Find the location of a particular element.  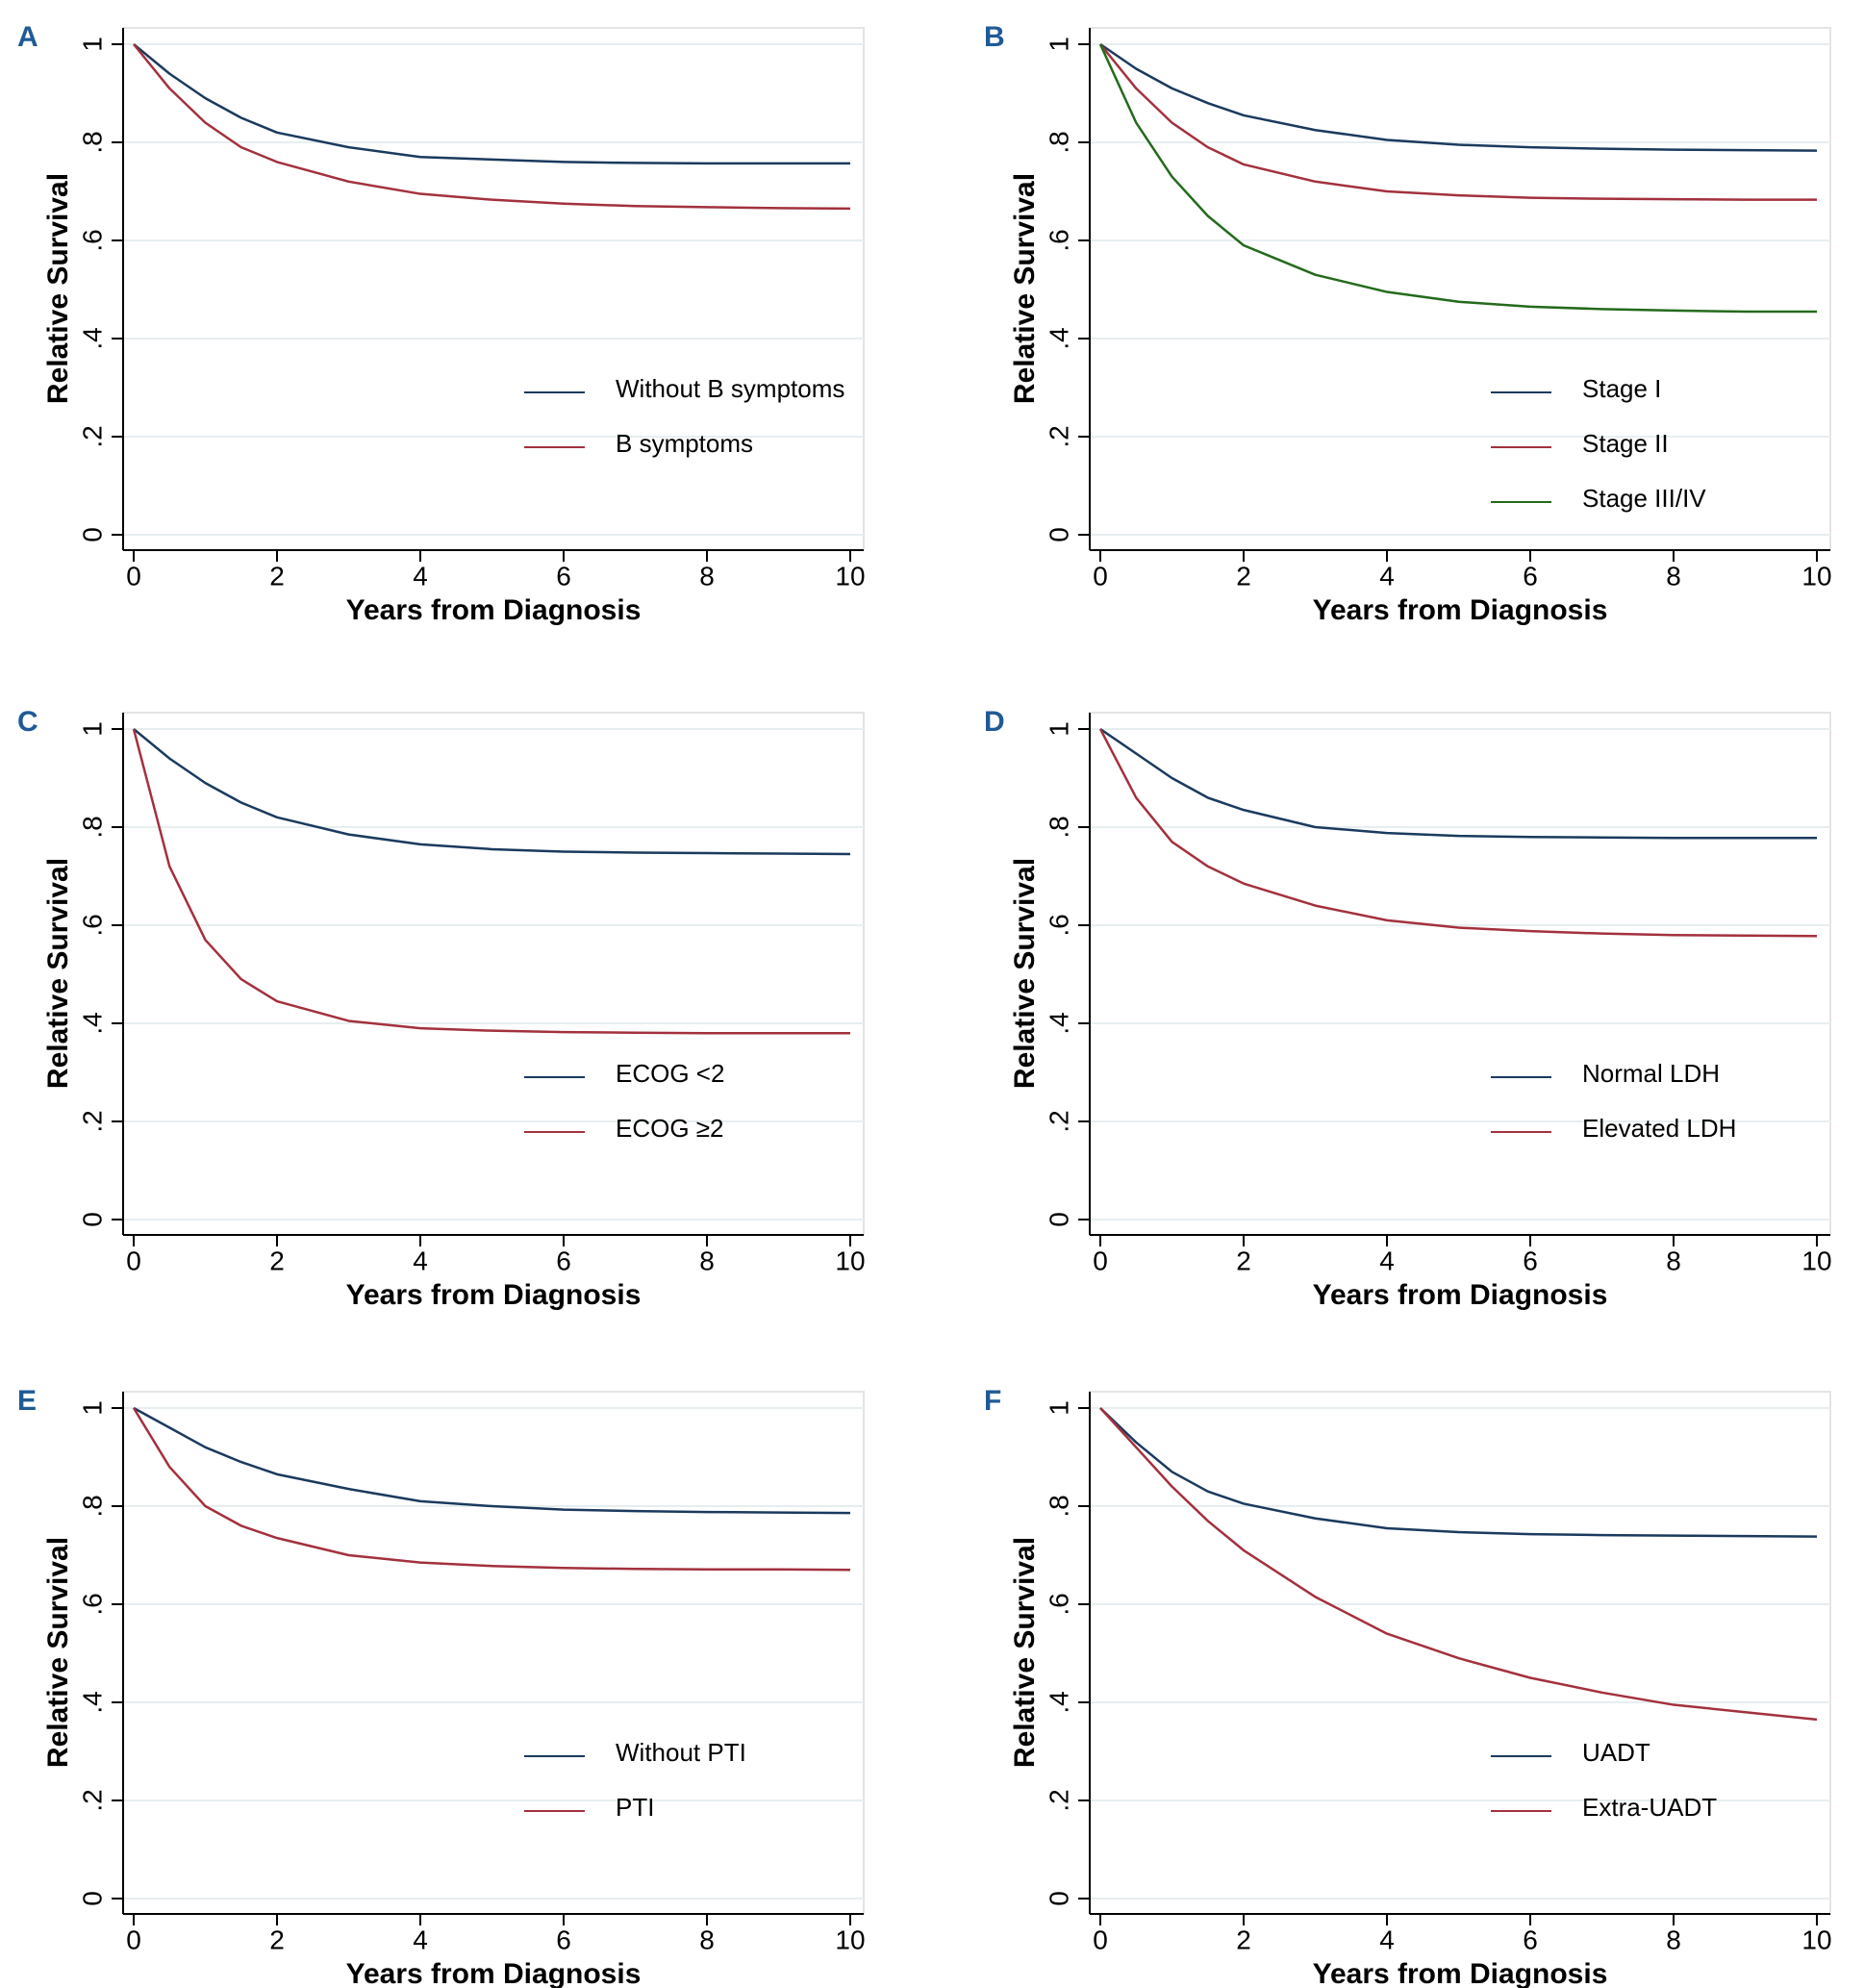

legend-label: Stage III/IV is located at coordinates (1644, 498).